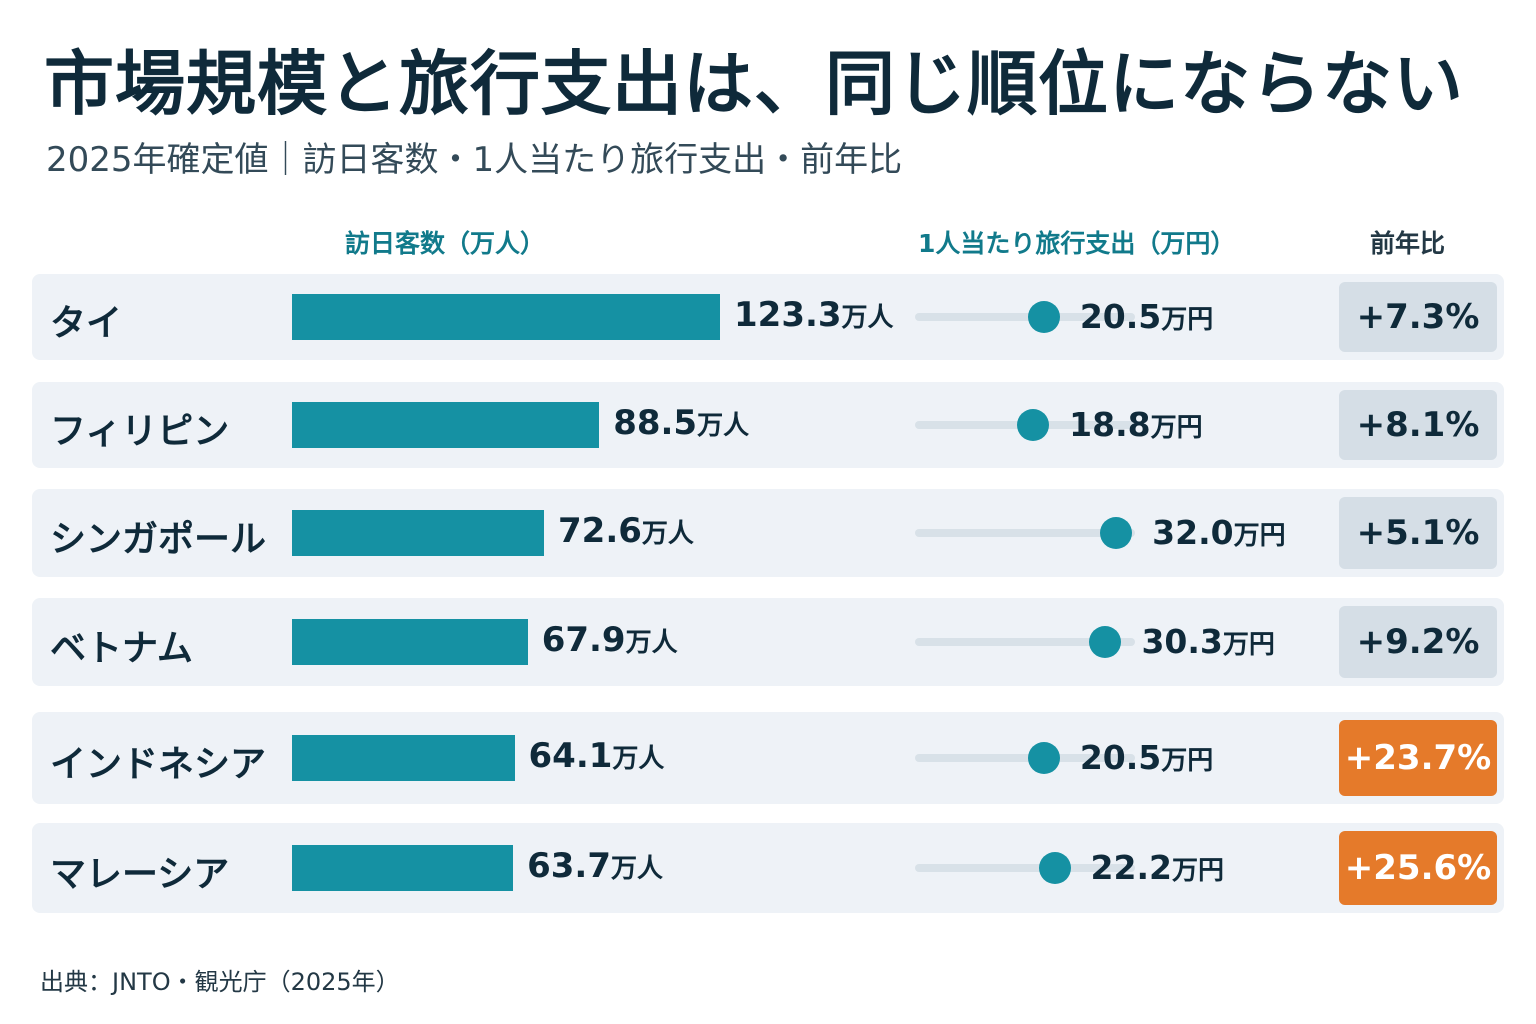 Image resolution: width=1536 pixels, height=1024 pixels. Describe the element at coordinates (609, 640) in the screenshot. I see `visitors-value-label: 67.9万人` at that location.